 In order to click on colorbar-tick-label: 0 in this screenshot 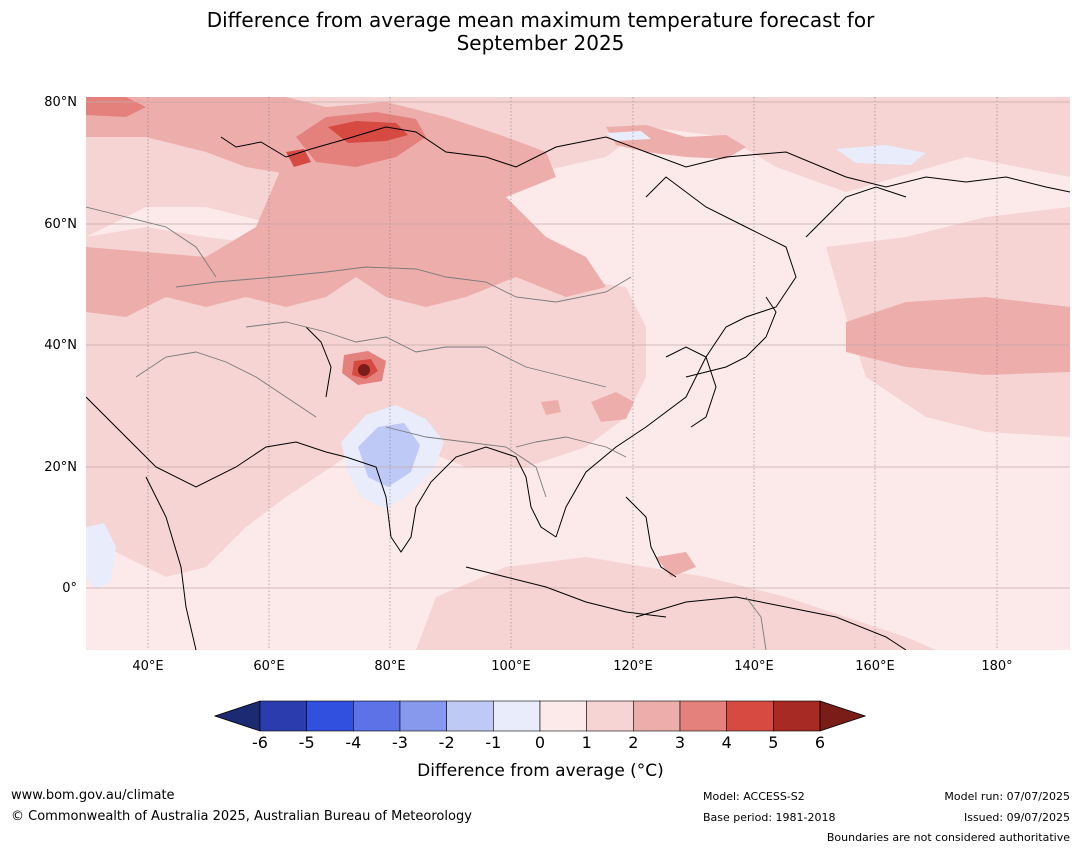, I will do `click(540, 742)`.